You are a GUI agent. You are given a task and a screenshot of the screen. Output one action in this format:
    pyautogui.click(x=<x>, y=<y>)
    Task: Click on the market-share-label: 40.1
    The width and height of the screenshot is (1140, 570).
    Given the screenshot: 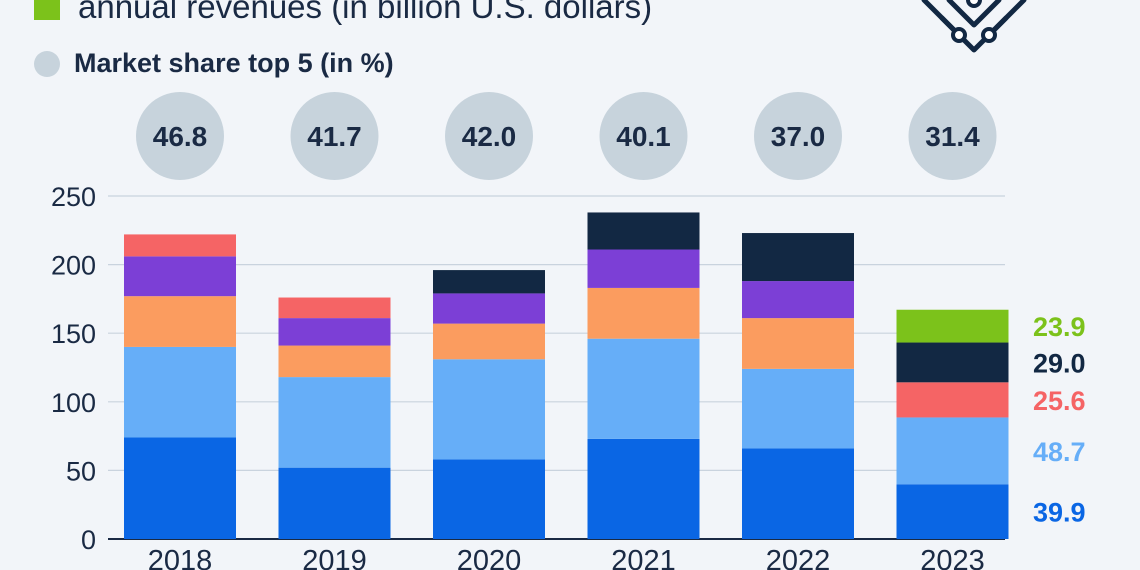 What is the action you would take?
    pyautogui.click(x=643, y=136)
    